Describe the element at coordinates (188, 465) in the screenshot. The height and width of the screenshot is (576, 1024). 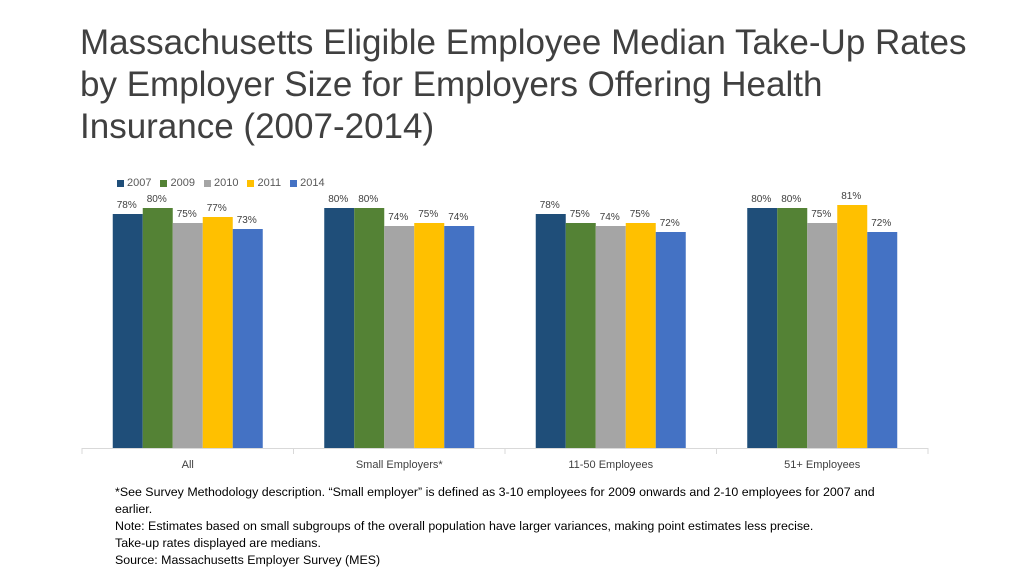
I see `category-label-0: All` at that location.